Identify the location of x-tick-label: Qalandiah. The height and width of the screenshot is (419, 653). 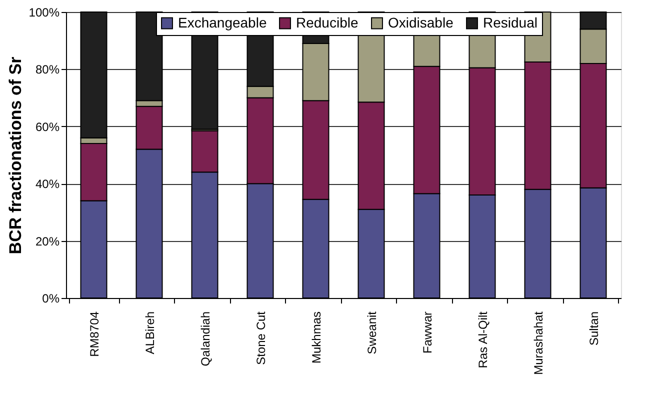
(205, 339).